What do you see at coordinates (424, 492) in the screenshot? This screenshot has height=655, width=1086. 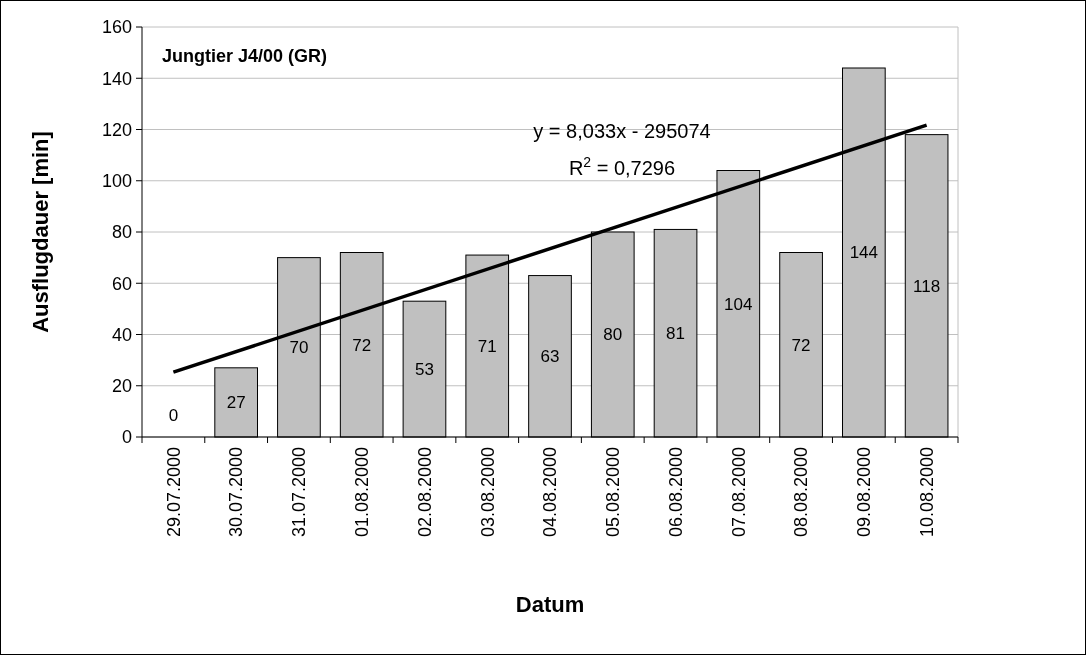 I see `x-tick-label: 02.08.2000` at bounding box center [424, 492].